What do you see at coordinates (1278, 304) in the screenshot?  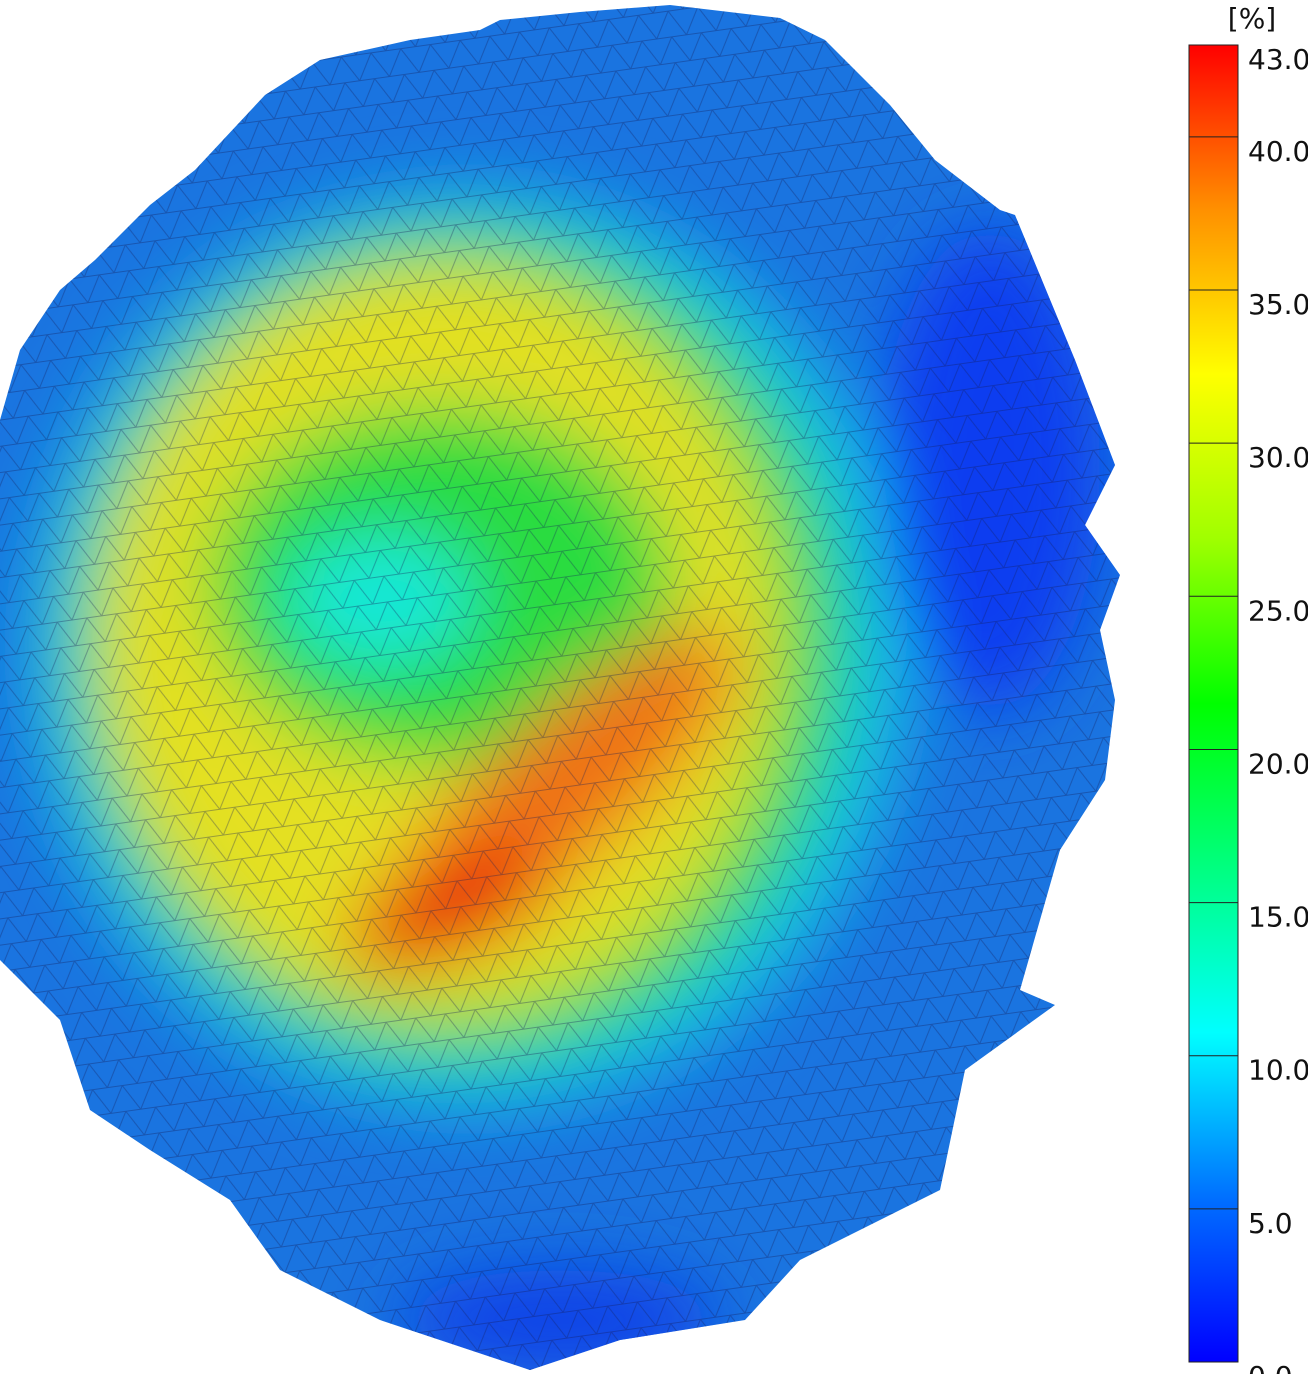 I see `colorbar-tick-label: 35.0` at bounding box center [1278, 304].